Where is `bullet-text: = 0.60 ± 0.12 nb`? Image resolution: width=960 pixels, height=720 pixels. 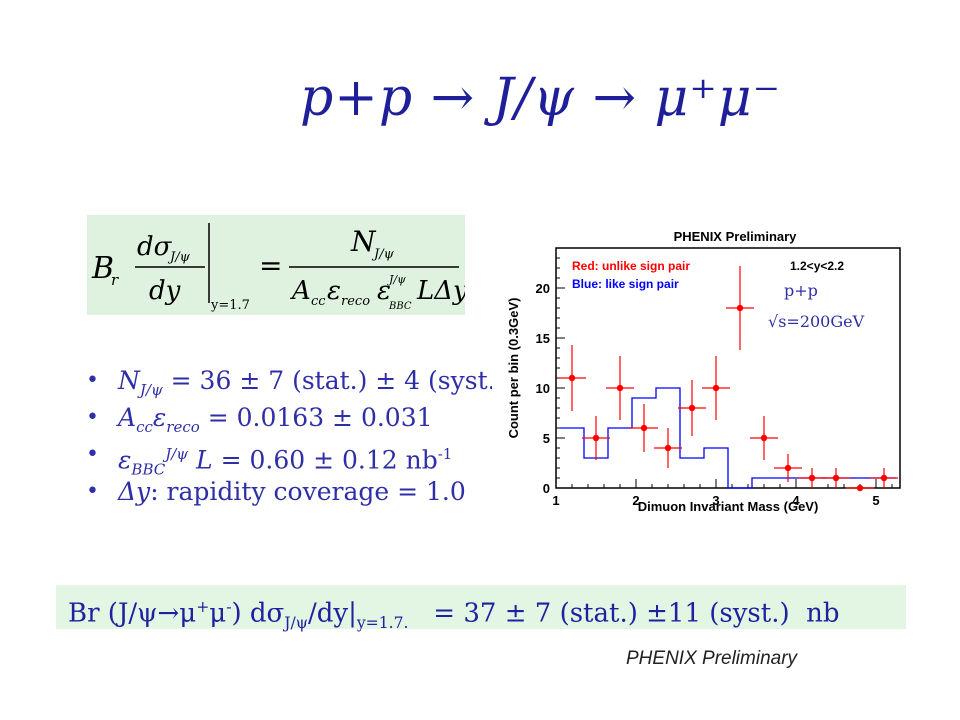
bullet-text: = 0.60 ± 0.12 nb is located at coordinates (325, 460).